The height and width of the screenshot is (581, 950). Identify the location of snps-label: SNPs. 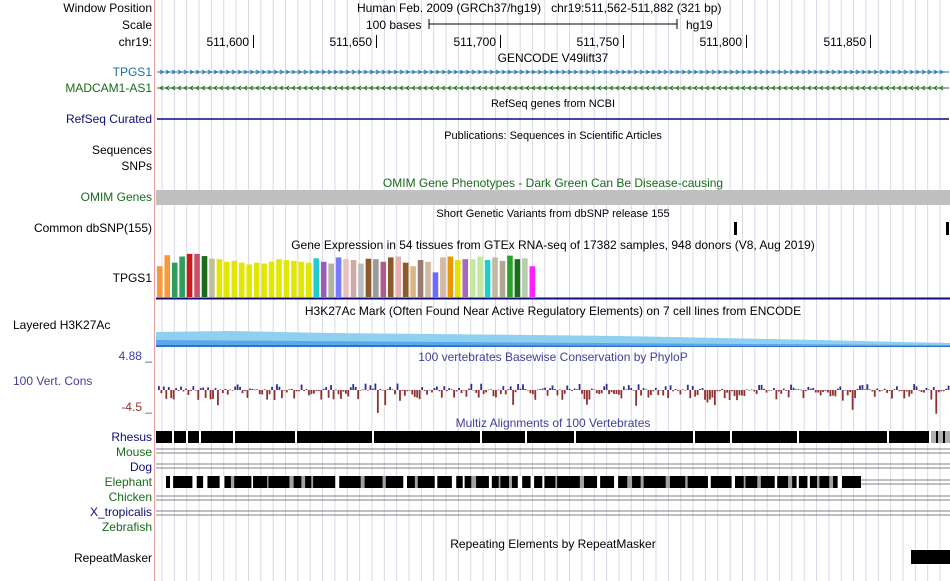
(136, 166).